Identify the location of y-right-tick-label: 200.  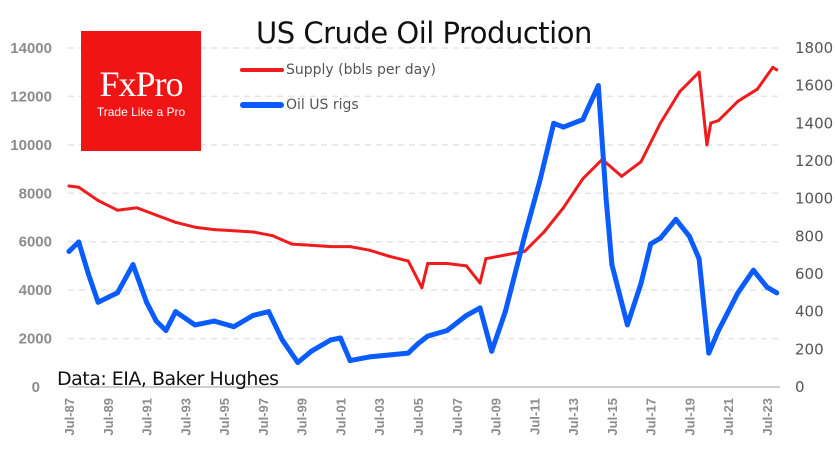
(809, 349).